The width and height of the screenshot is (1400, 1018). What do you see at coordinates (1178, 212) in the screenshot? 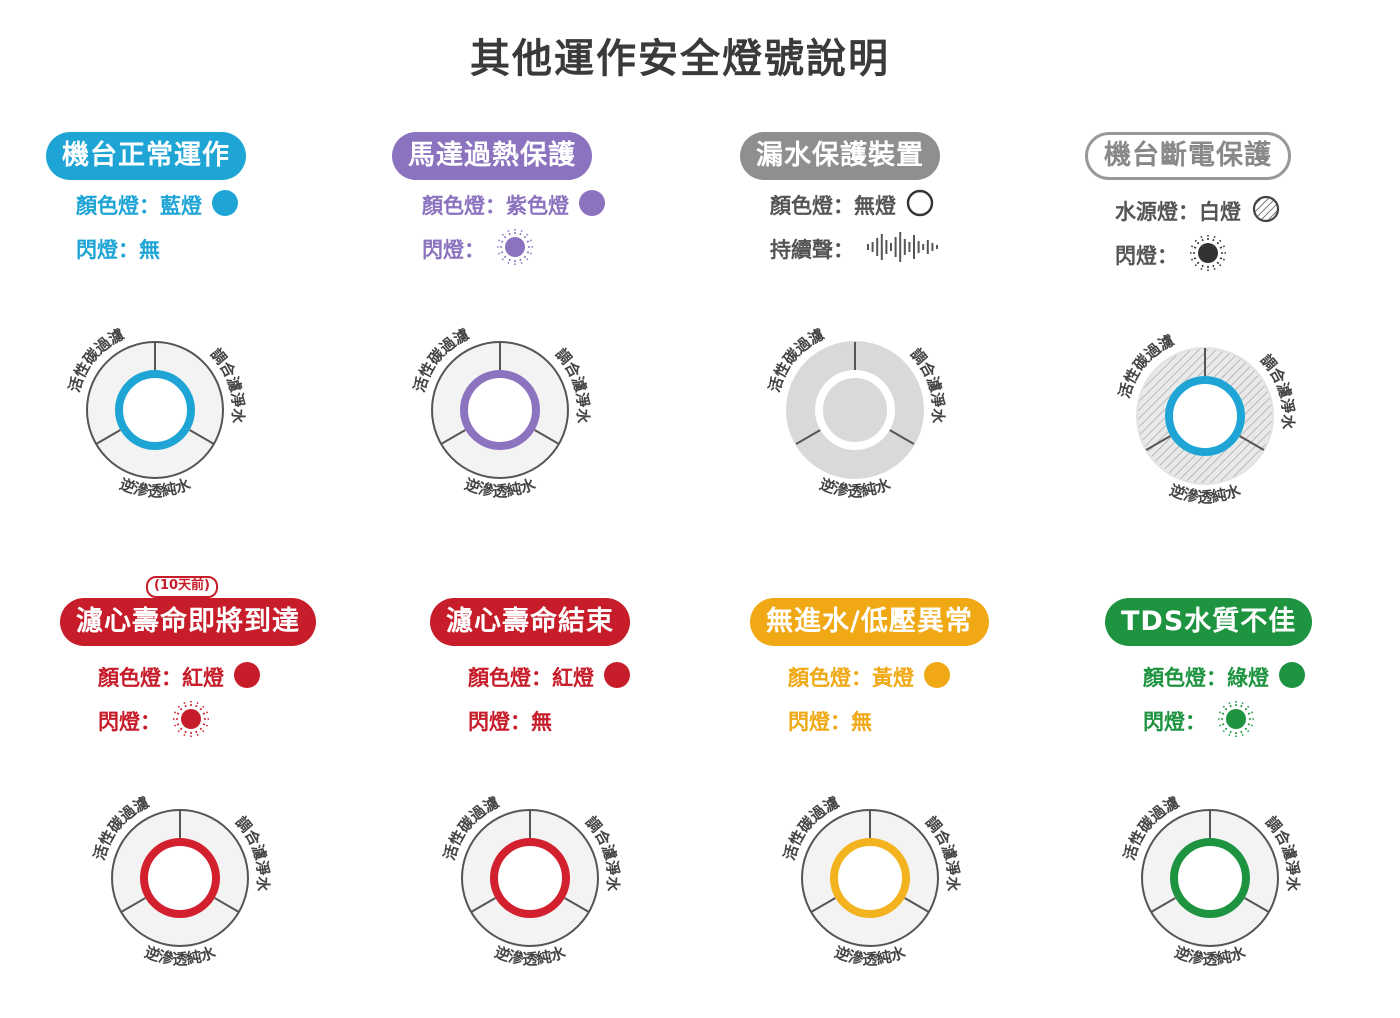
I see `light-color-text: 水源燈：白燈` at bounding box center [1178, 212].